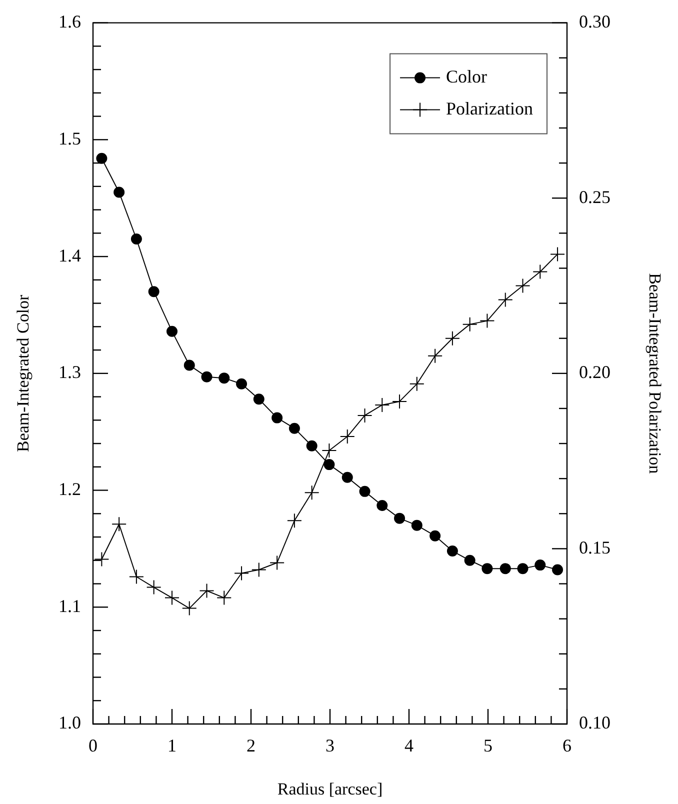  What do you see at coordinates (567, 746) in the screenshot?
I see `x-tick-label: 6` at bounding box center [567, 746].